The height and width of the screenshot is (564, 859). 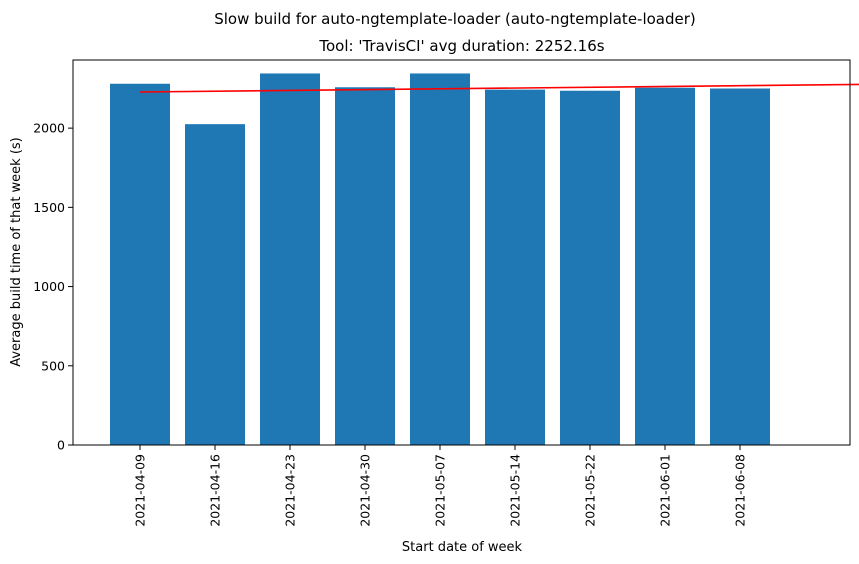 What do you see at coordinates (365, 490) in the screenshot?
I see `x-tick-label: 2021-04-30` at bounding box center [365, 490].